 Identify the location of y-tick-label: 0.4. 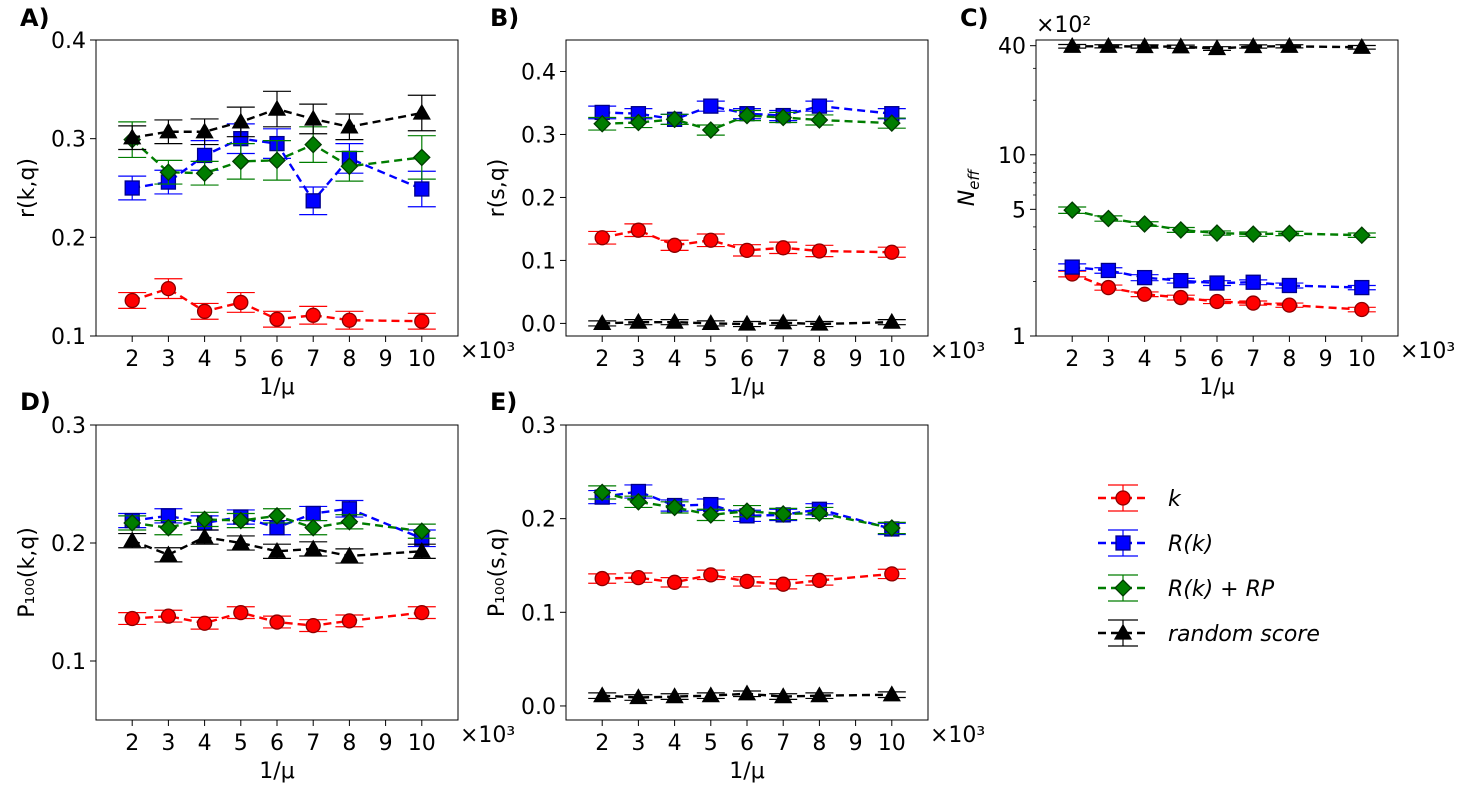
(538, 72).